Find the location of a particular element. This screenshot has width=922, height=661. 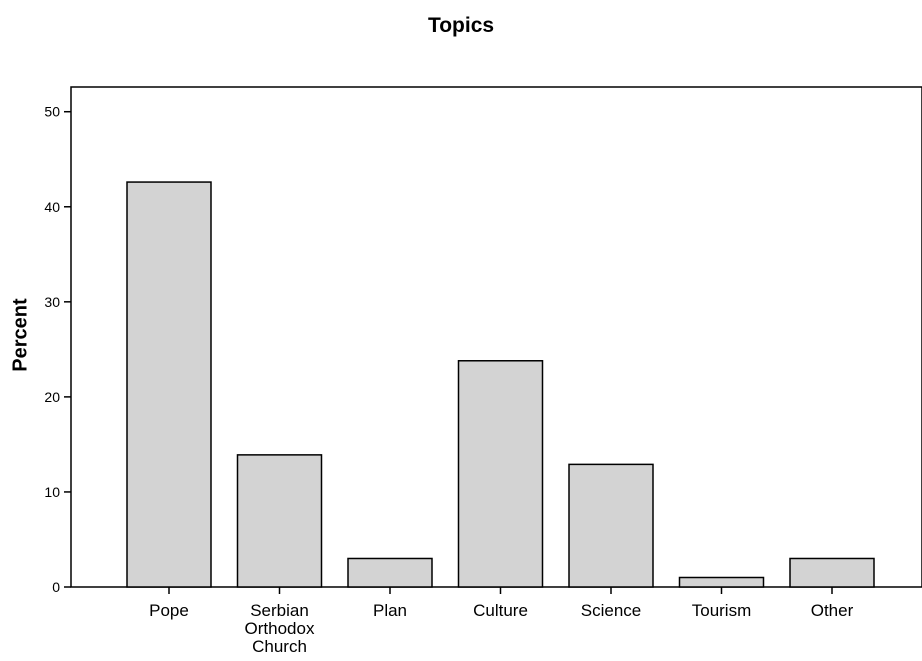

y-tick-label: 30 is located at coordinates (52, 302).